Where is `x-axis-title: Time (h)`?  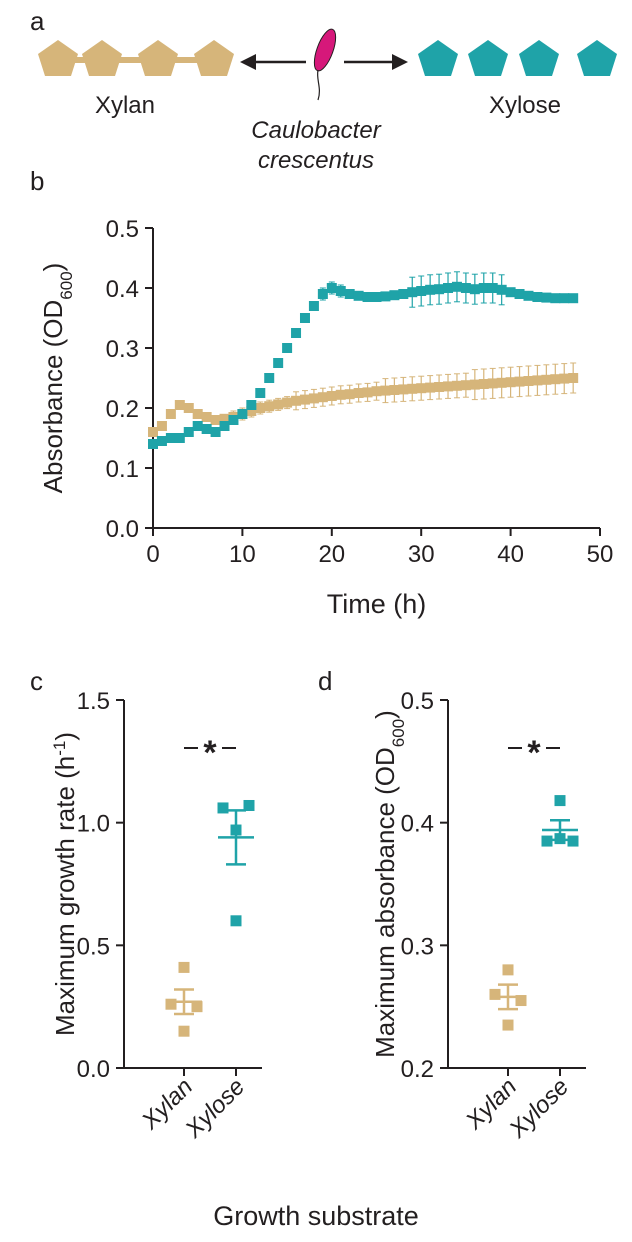
x-axis-title: Time (h) is located at coordinates (377, 604).